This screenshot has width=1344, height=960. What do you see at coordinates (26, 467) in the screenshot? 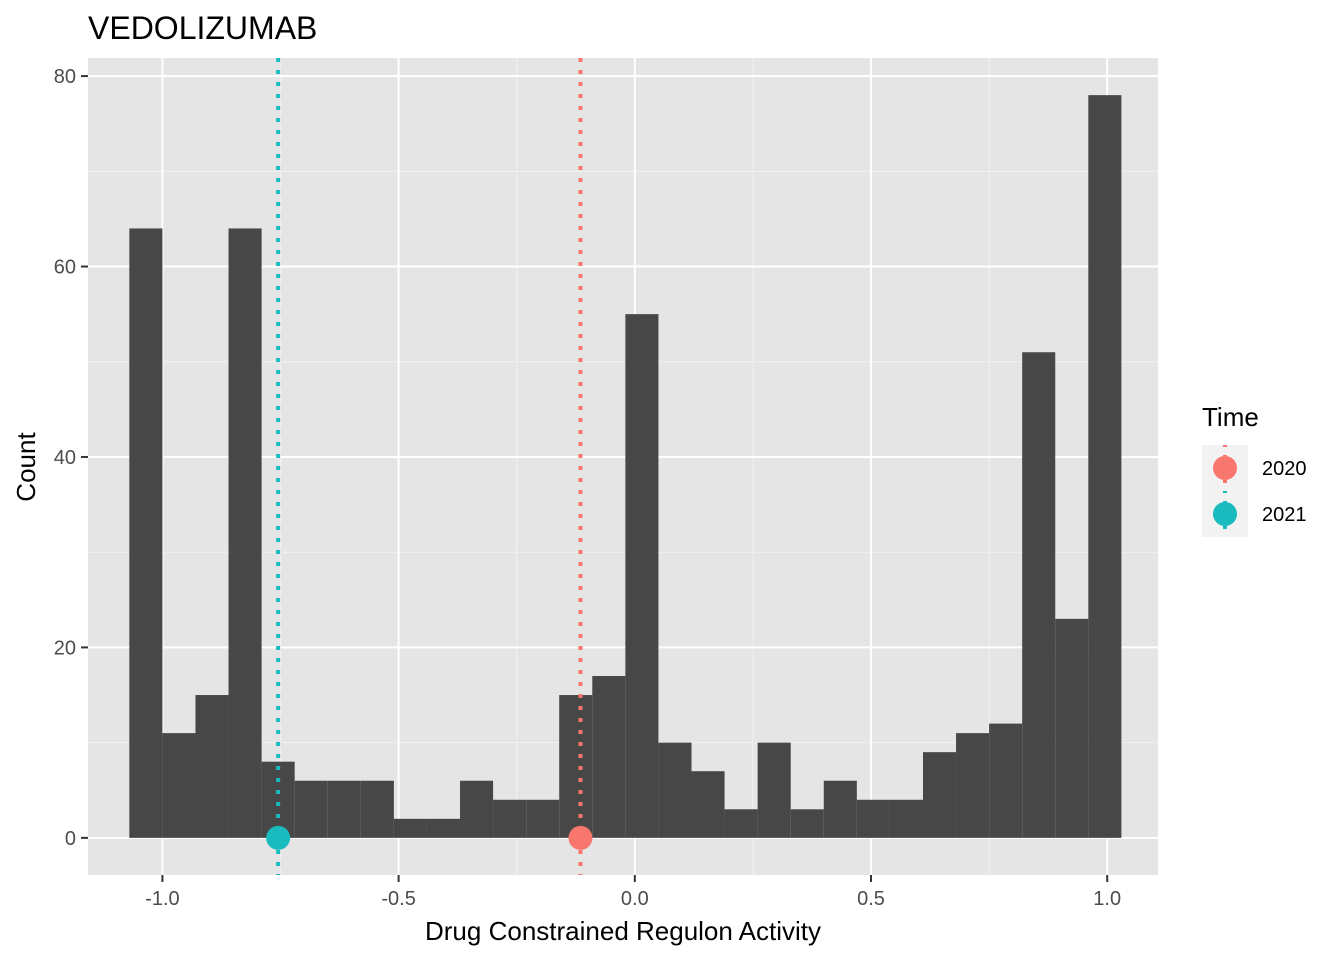
I see `y-axis-title: Count` at bounding box center [26, 467].